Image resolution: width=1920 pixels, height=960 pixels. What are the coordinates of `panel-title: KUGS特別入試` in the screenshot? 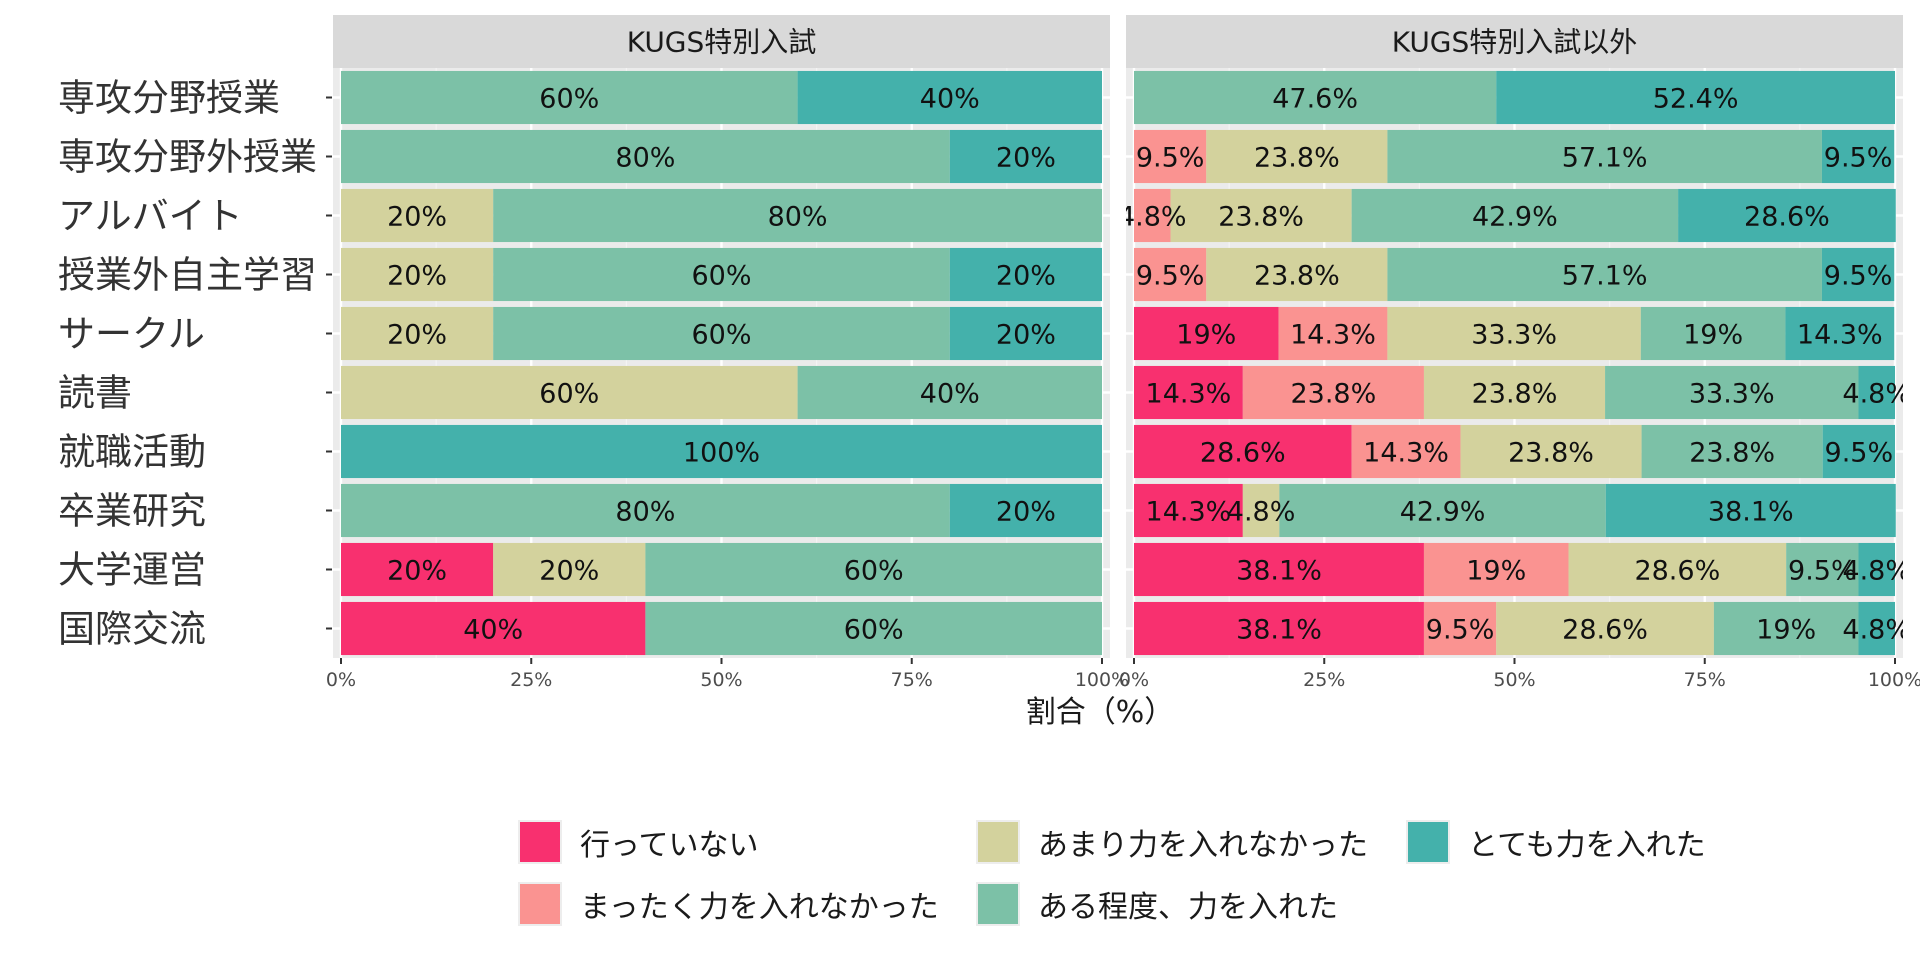 It's located at (722, 42).